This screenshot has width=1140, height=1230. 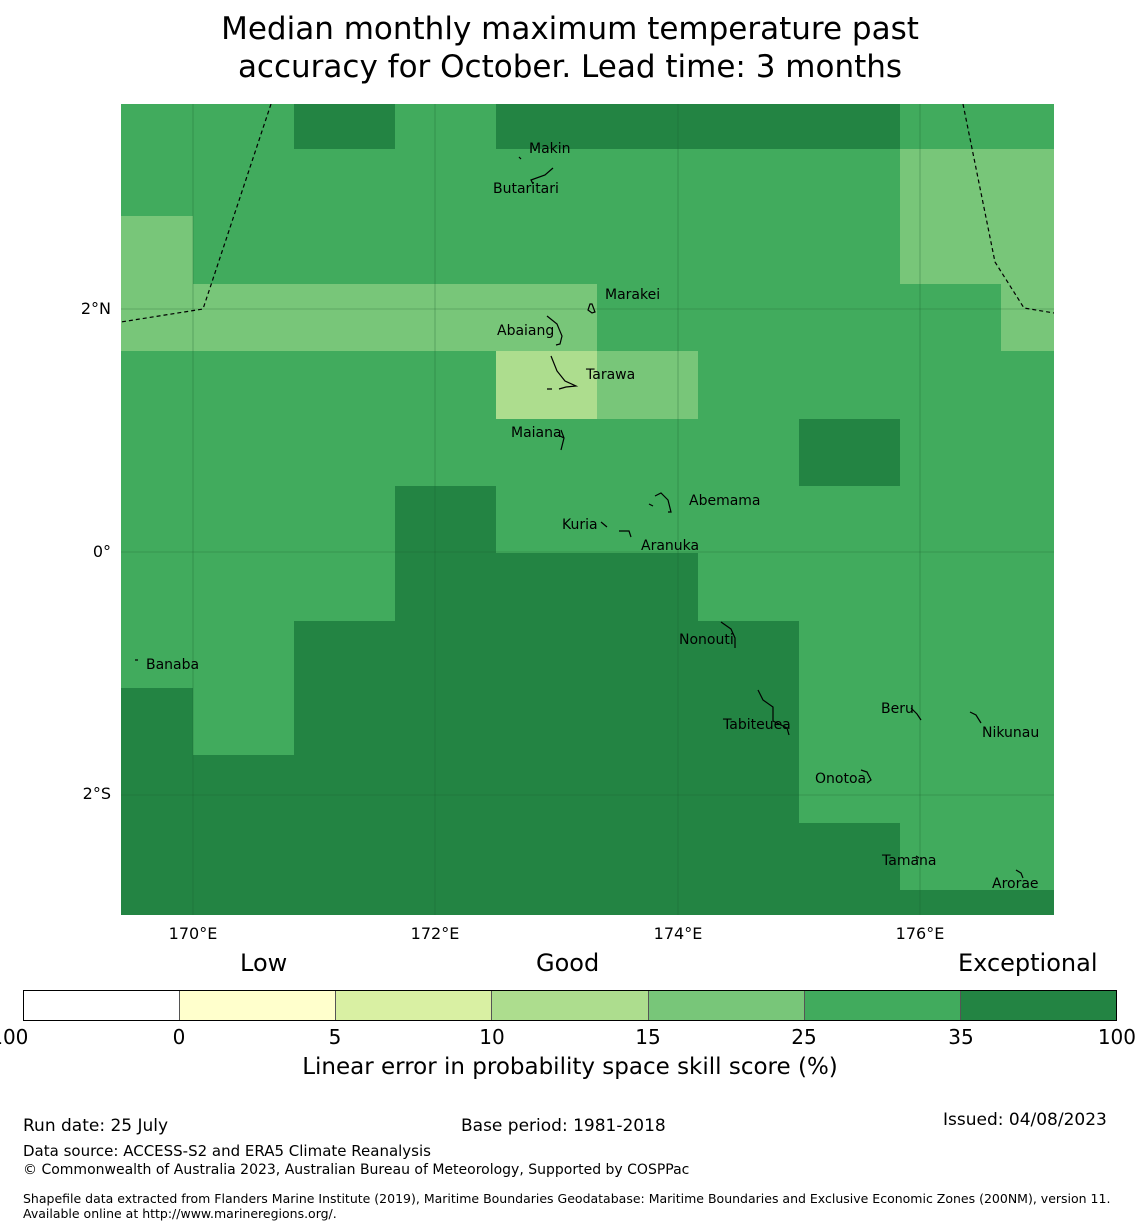 I want to click on place-label: Nikunau, so click(x=1011, y=733).